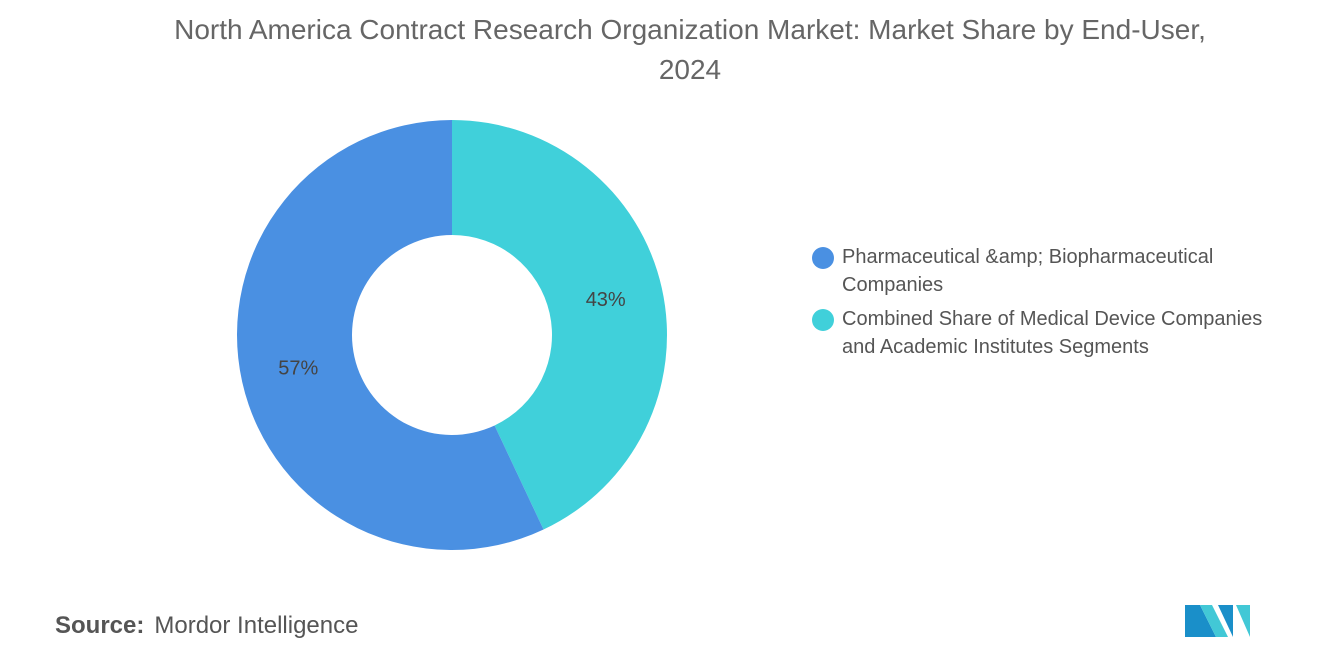 The width and height of the screenshot is (1320, 665). What do you see at coordinates (1217, 621) in the screenshot?
I see `logo` at bounding box center [1217, 621].